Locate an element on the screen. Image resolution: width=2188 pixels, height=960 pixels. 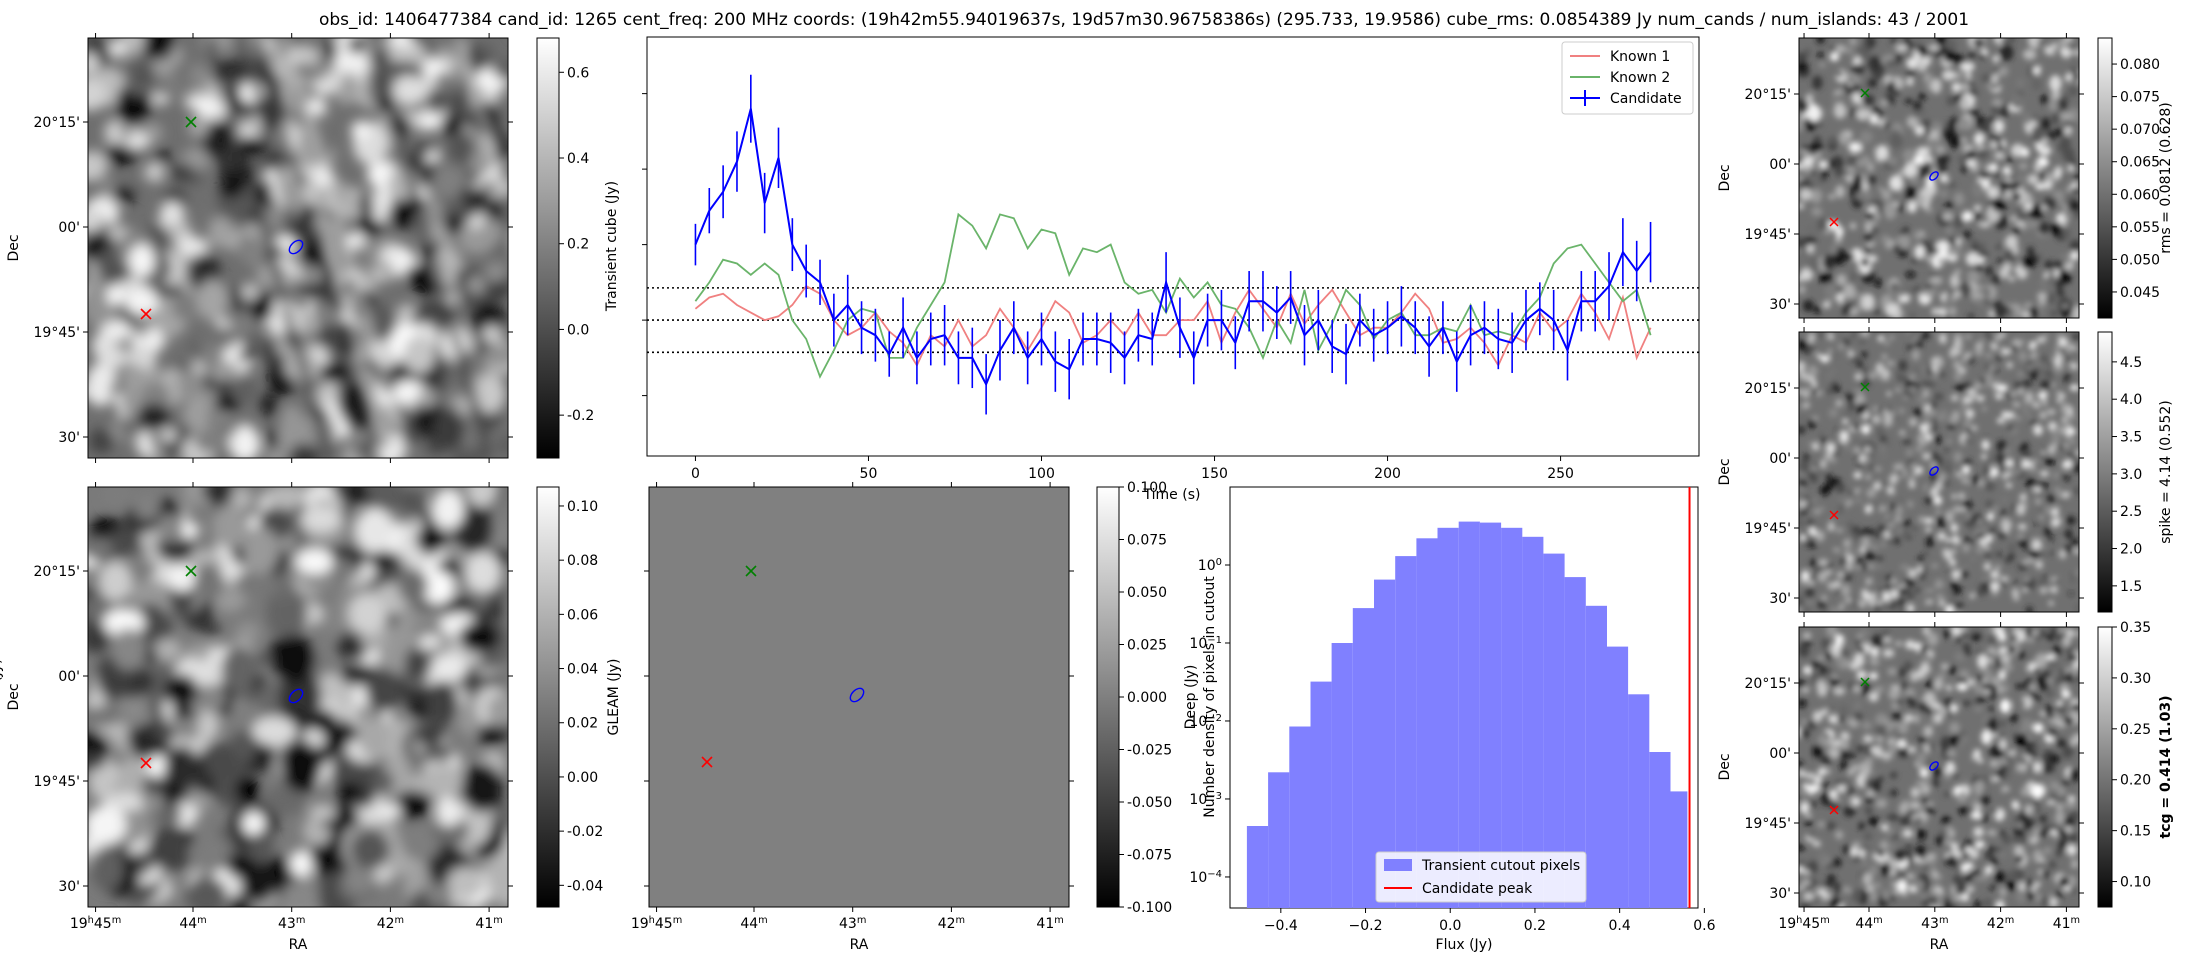
lightcurve-xtick-label: 50 is located at coordinates (869, 474).